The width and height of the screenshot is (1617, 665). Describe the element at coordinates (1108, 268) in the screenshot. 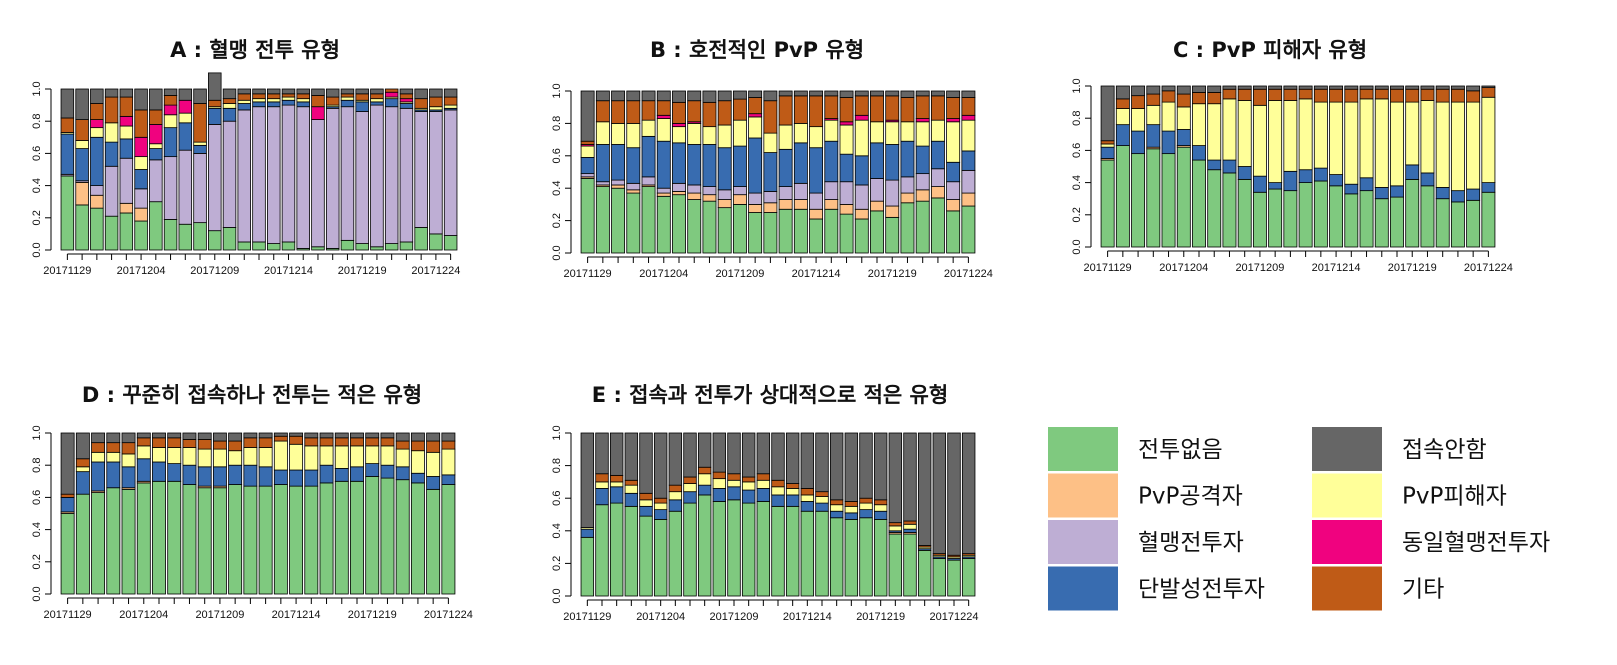

I see `x-tick-label: 20171129` at that location.